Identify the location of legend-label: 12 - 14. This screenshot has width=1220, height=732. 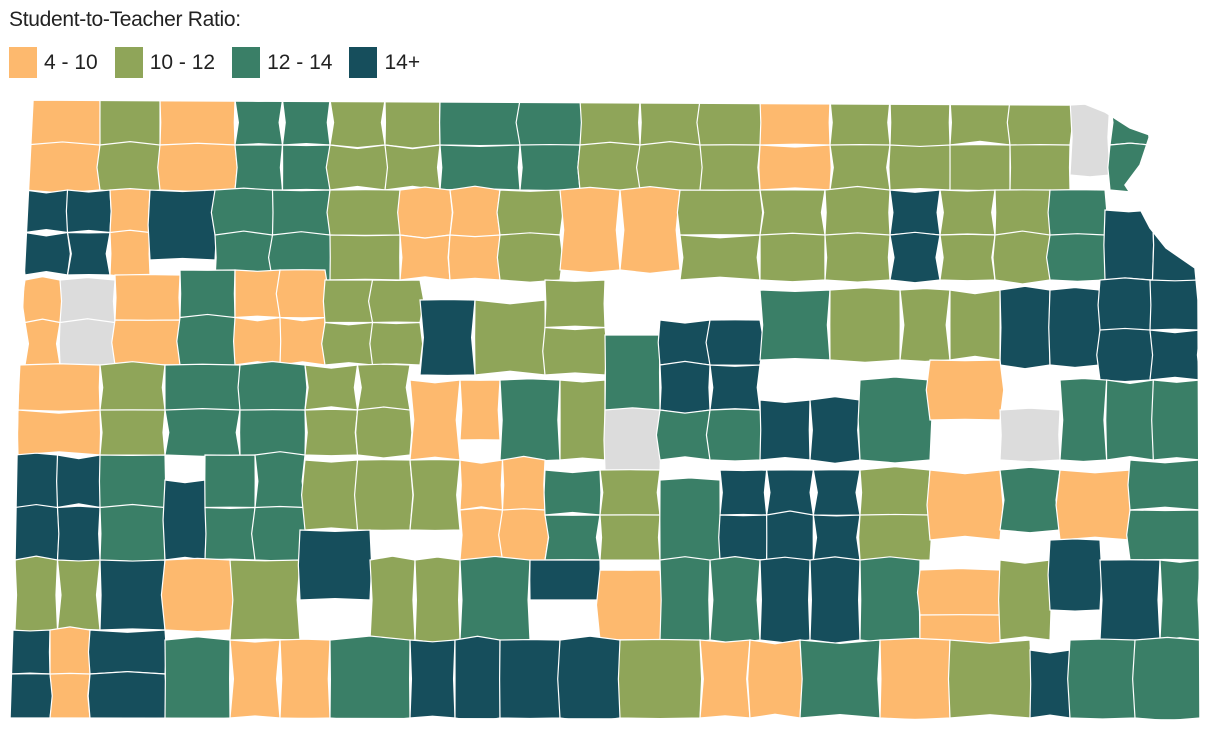
(300, 62).